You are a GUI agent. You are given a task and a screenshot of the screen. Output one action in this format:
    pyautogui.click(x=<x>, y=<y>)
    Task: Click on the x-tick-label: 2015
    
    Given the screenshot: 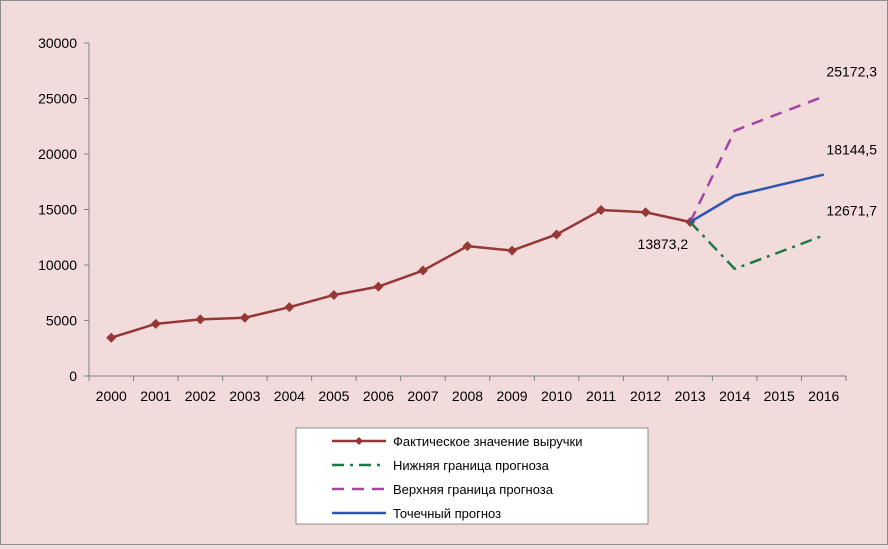 What is the action you would take?
    pyautogui.click(x=779, y=396)
    